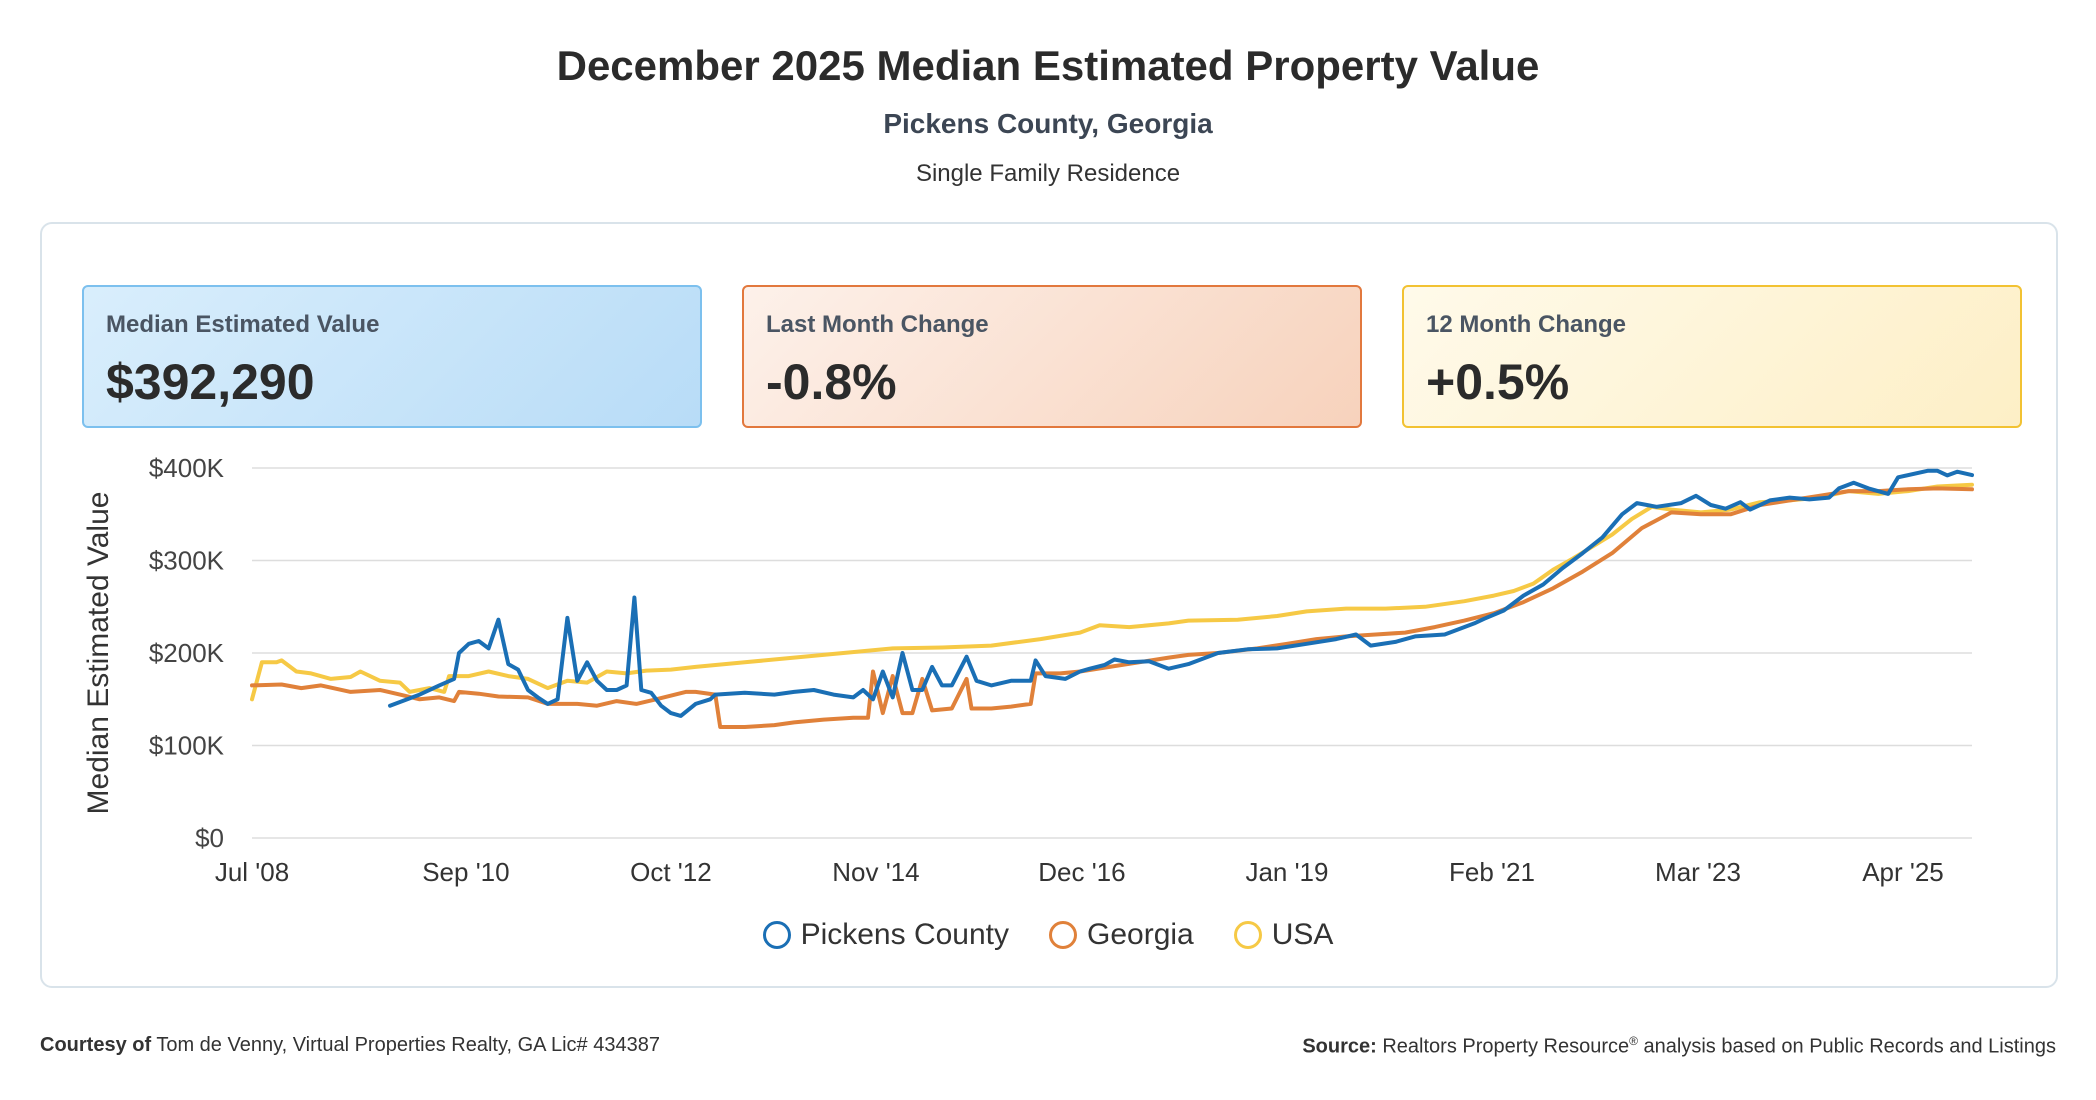 The image size is (2096, 1100). Describe the element at coordinates (1048, 123) in the screenshot. I see `chart-subtitle: Pickens County, Georgia` at that location.